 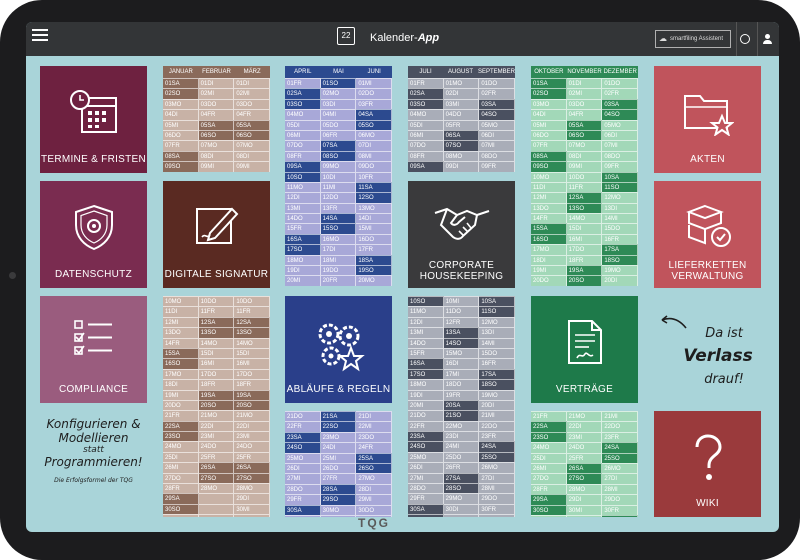 What do you see at coordinates (374, 104) in the screenshot?
I see `calendar-day: 03FR` at bounding box center [374, 104].